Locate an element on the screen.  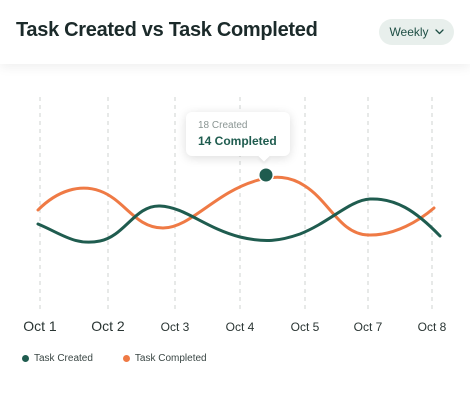
highlight-point is located at coordinates (266, 175).